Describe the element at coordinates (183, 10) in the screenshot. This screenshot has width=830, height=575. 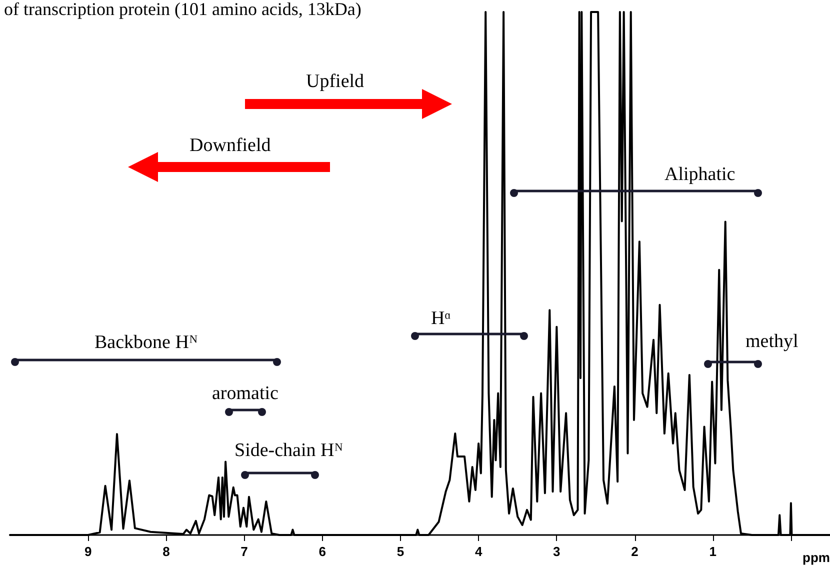
I see `chart-title: of transcription protein (101 amino acids, 13kDa)` at that location.